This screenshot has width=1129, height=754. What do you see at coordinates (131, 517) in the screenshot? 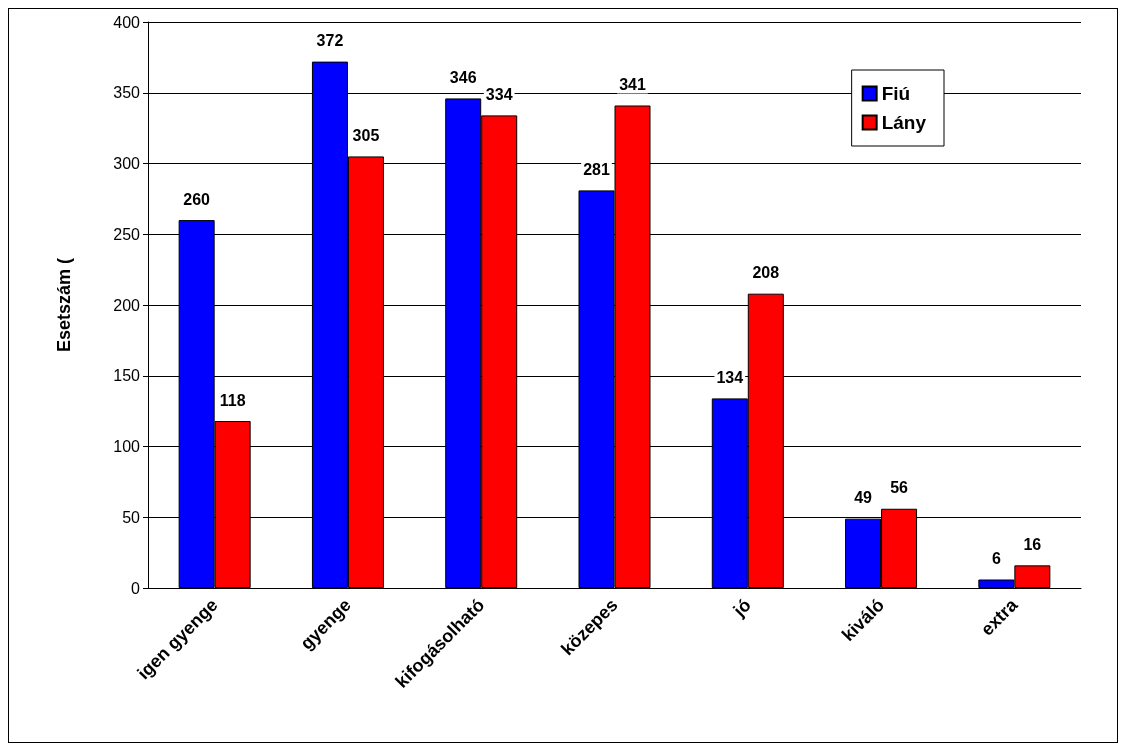
I see `y-tick-label: 50` at bounding box center [131, 517].